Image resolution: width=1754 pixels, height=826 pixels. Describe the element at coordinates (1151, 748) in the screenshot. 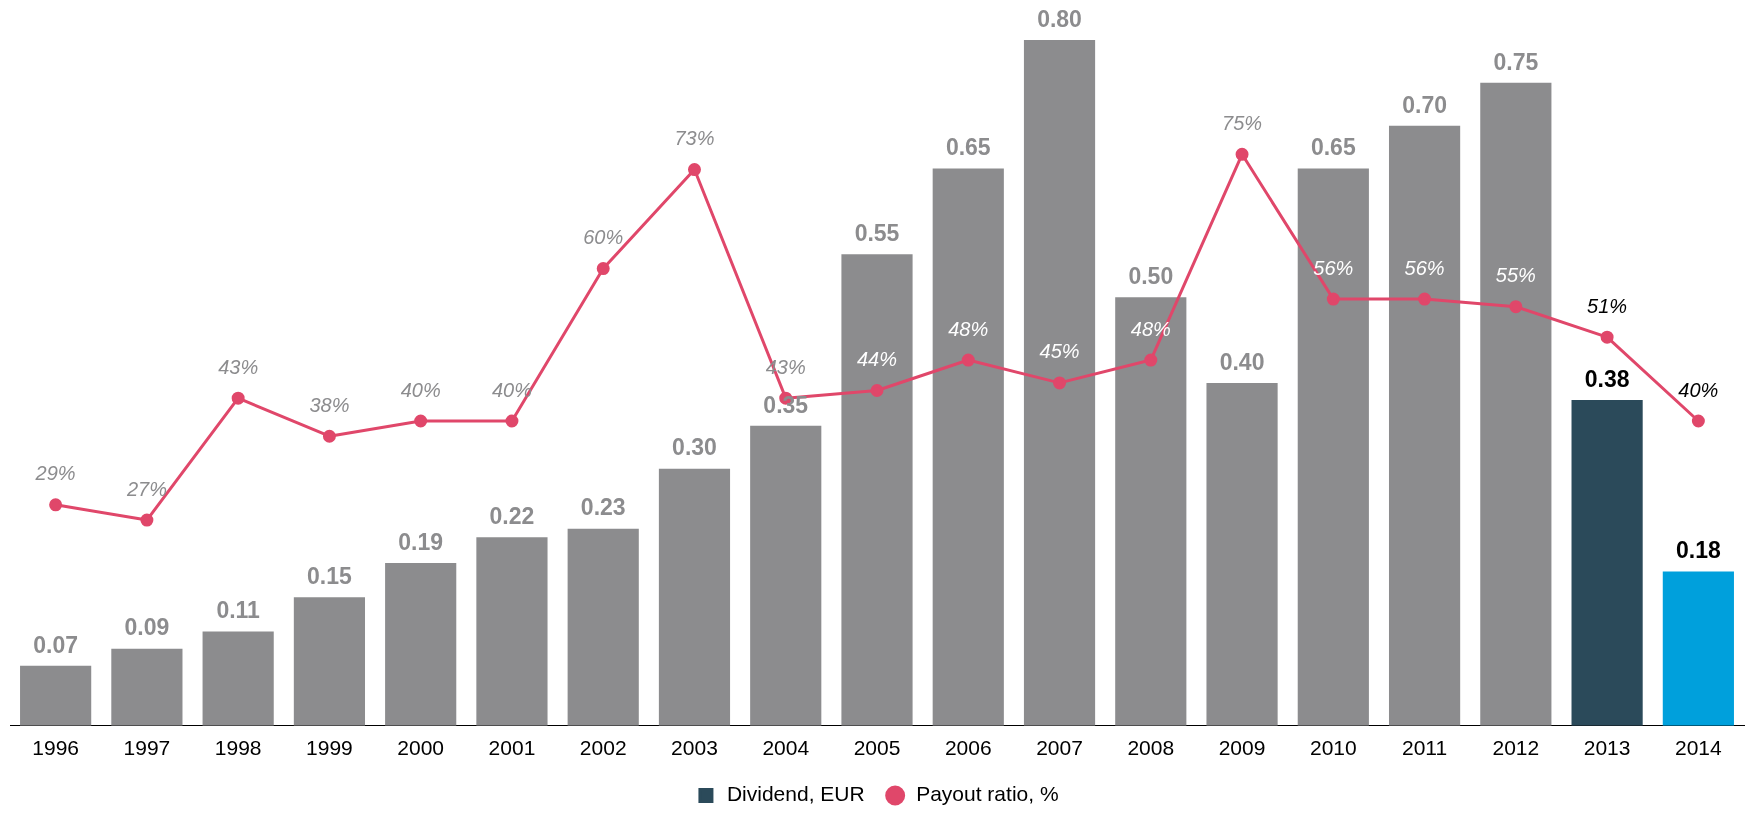

I see `x-tick-label: 2008` at that location.